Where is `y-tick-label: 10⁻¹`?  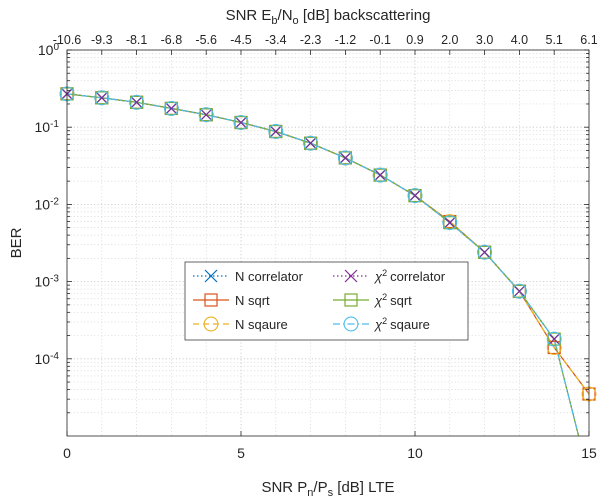 y-tick-label: 10⁻¹ is located at coordinates (47, 127).